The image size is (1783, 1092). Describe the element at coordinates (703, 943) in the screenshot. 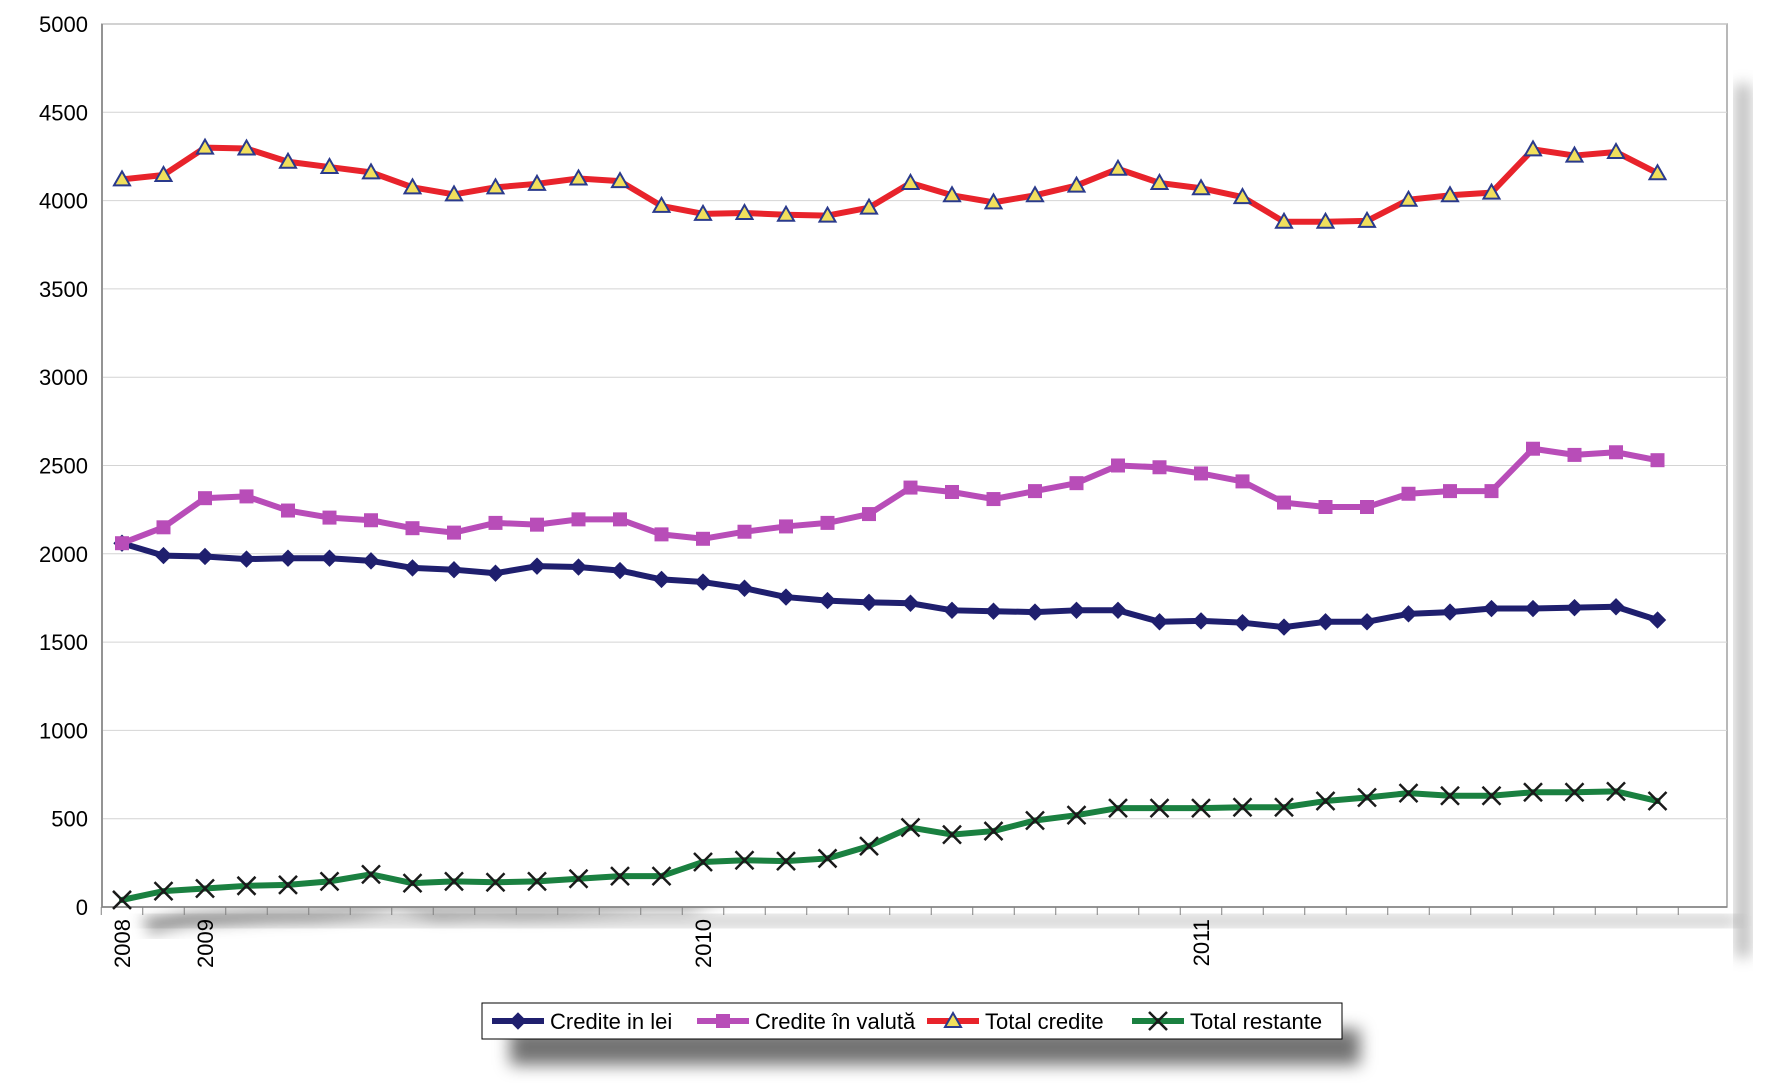

I see `x-tick-label: 2010` at that location.